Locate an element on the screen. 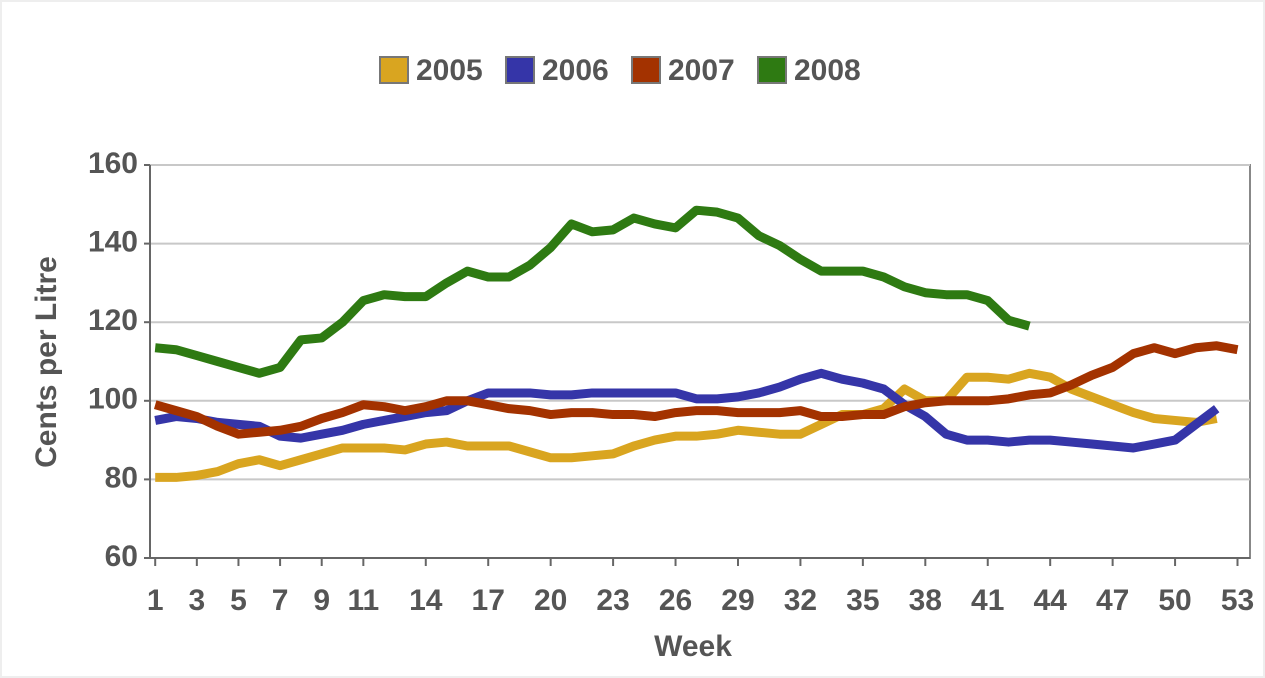 The image size is (1265, 678). x-tick-label: 38 is located at coordinates (925, 600).